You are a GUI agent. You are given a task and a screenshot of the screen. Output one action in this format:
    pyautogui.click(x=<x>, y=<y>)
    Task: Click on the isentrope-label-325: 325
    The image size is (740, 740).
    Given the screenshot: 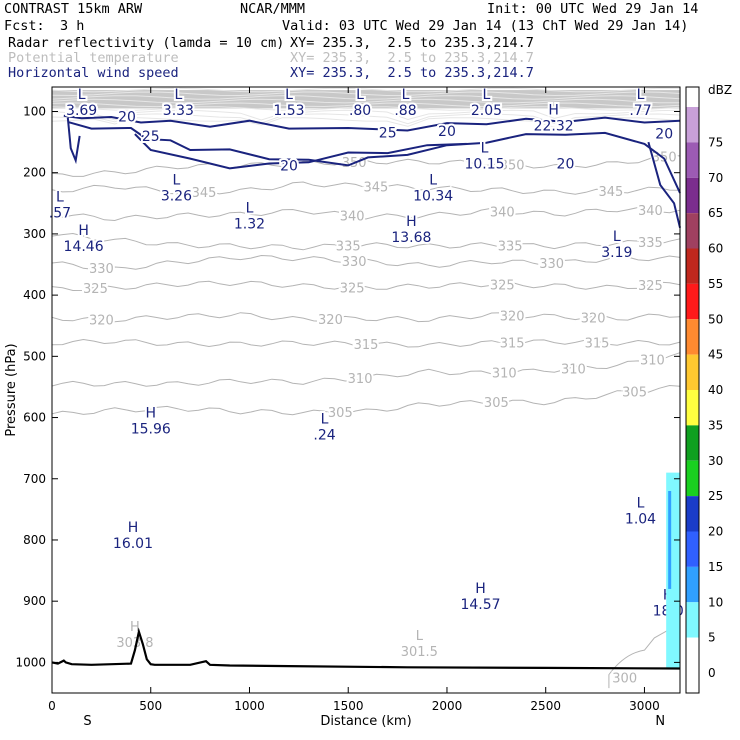 What is the action you would take?
    pyautogui.click(x=650, y=286)
    